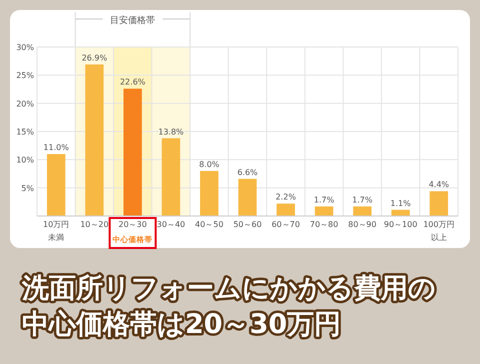 This screenshot has height=364, width=480. What do you see at coordinates (94, 224) in the screenshot?
I see `x-tick-label: 10～20` at bounding box center [94, 224].